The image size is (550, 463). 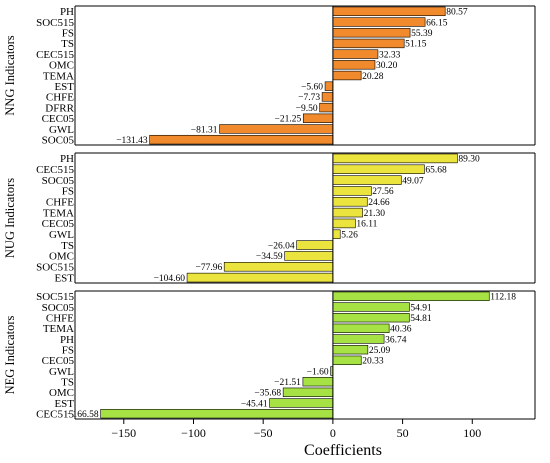 What do you see at coordinates (288, 120) in the screenshot?
I see `value-label-0-10: −21.25` at bounding box center [288, 120].